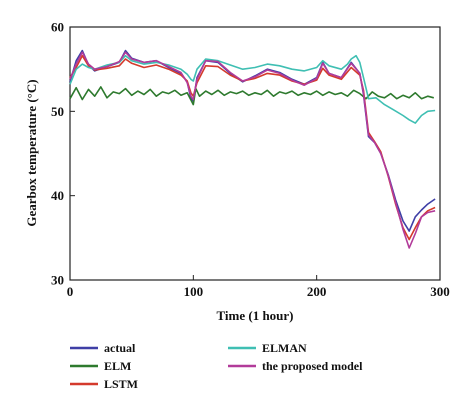  Describe the element at coordinates (31, 152) in the screenshot. I see `y-axis-title: Gearbox temperature (°C)` at that location.